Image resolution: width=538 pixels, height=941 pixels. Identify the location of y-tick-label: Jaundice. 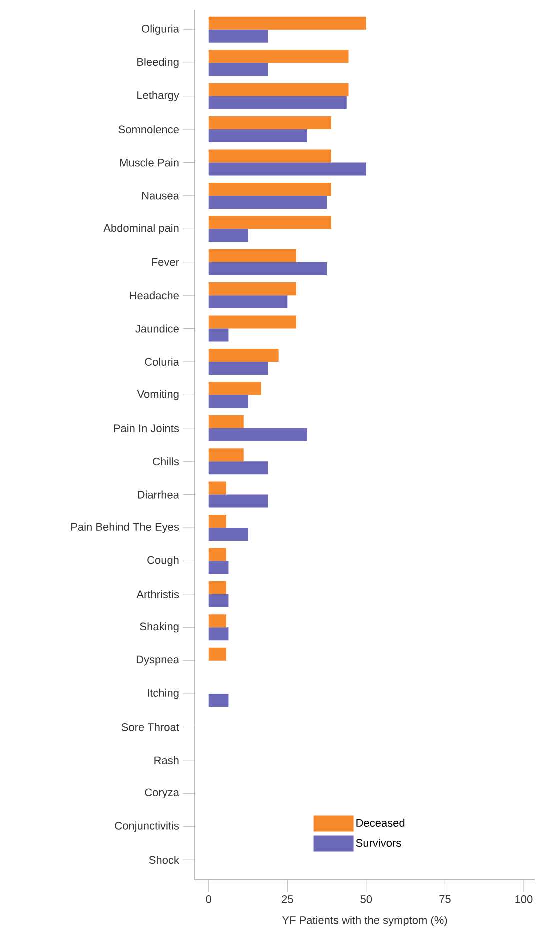
(157, 328).